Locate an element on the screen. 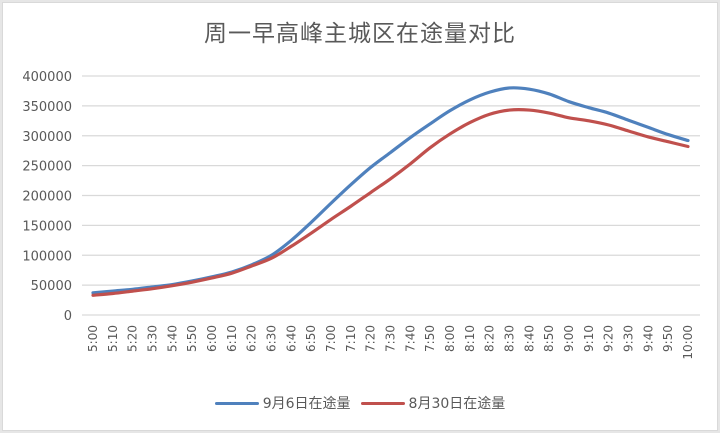 This screenshot has height=433, width=720. y-tick-label: 0 is located at coordinates (68, 316).